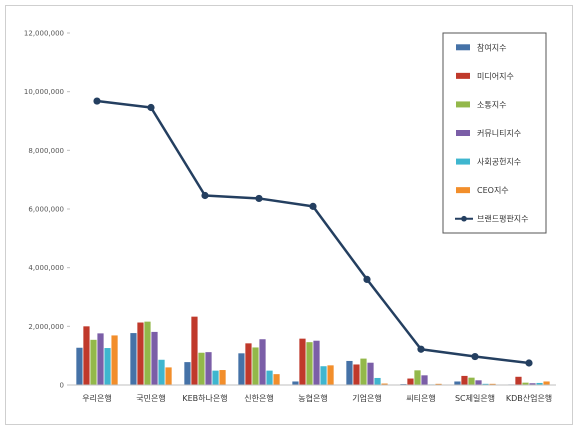 The width and height of the screenshot is (580, 432). What do you see at coordinates (420, 398) in the screenshot?
I see `x-tick-label: 씨티은행` at bounding box center [420, 398].